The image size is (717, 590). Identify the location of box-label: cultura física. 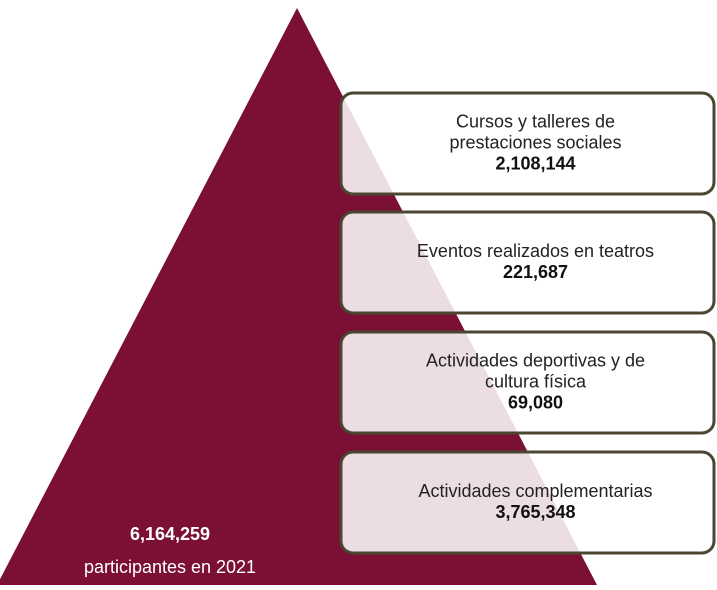
(536, 381).